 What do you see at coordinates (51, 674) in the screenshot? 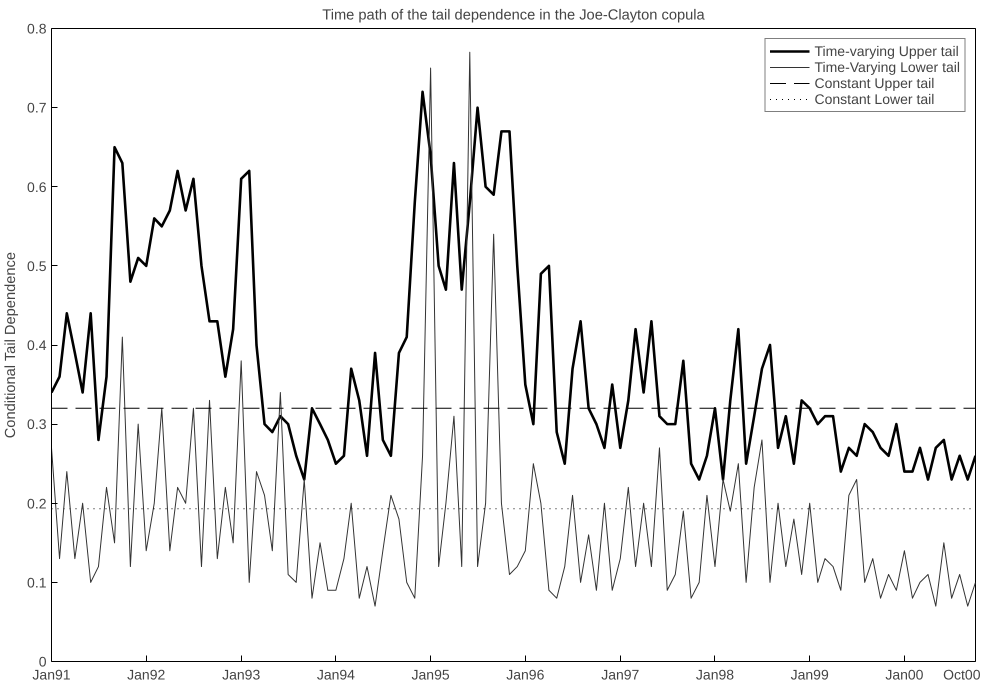
I see `x-tick-label: Jan91` at bounding box center [51, 674].